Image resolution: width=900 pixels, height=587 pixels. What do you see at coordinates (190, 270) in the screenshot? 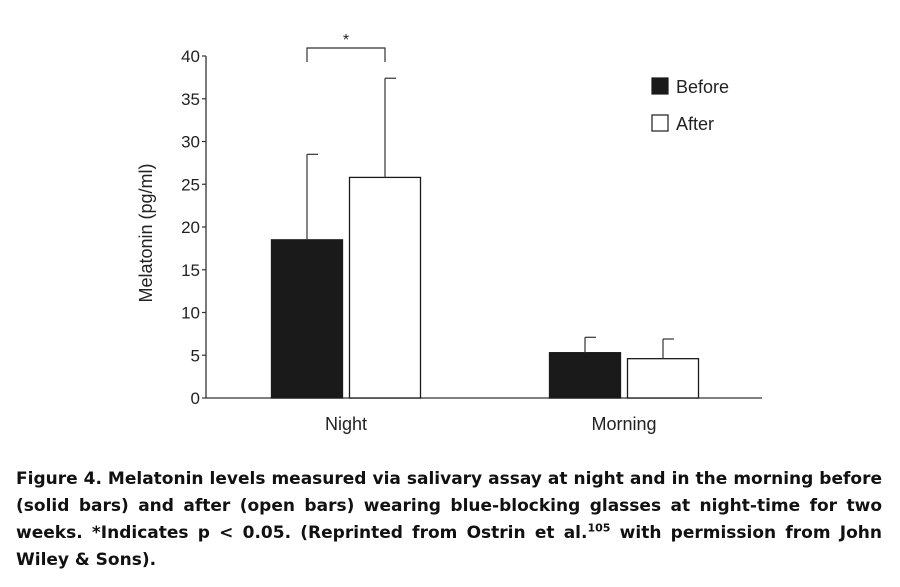
I see `y-tick-label: 15` at bounding box center [190, 270].